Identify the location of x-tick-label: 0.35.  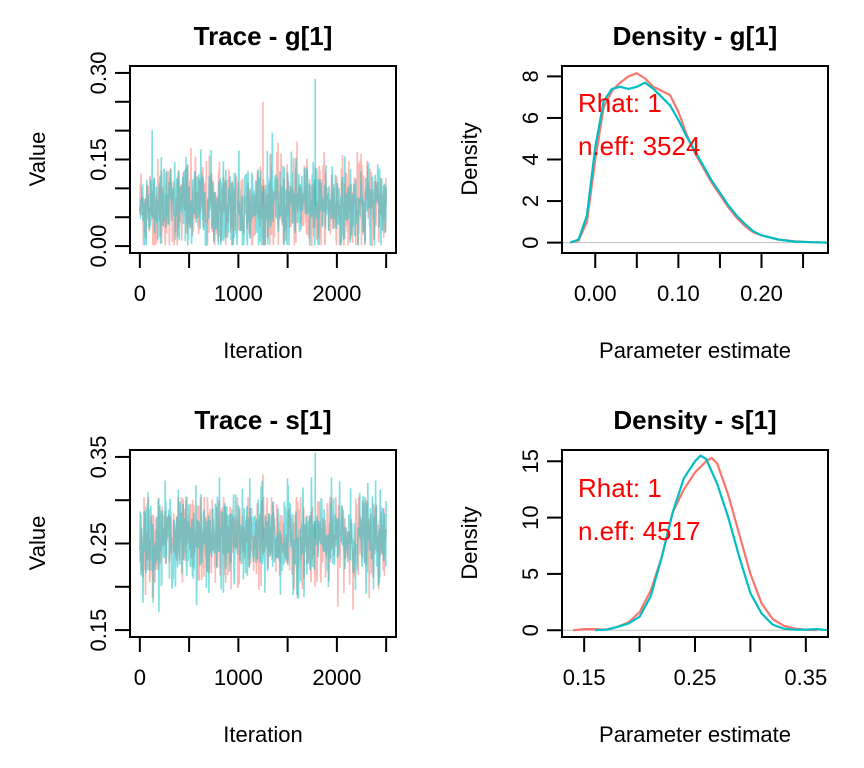
(805, 677).